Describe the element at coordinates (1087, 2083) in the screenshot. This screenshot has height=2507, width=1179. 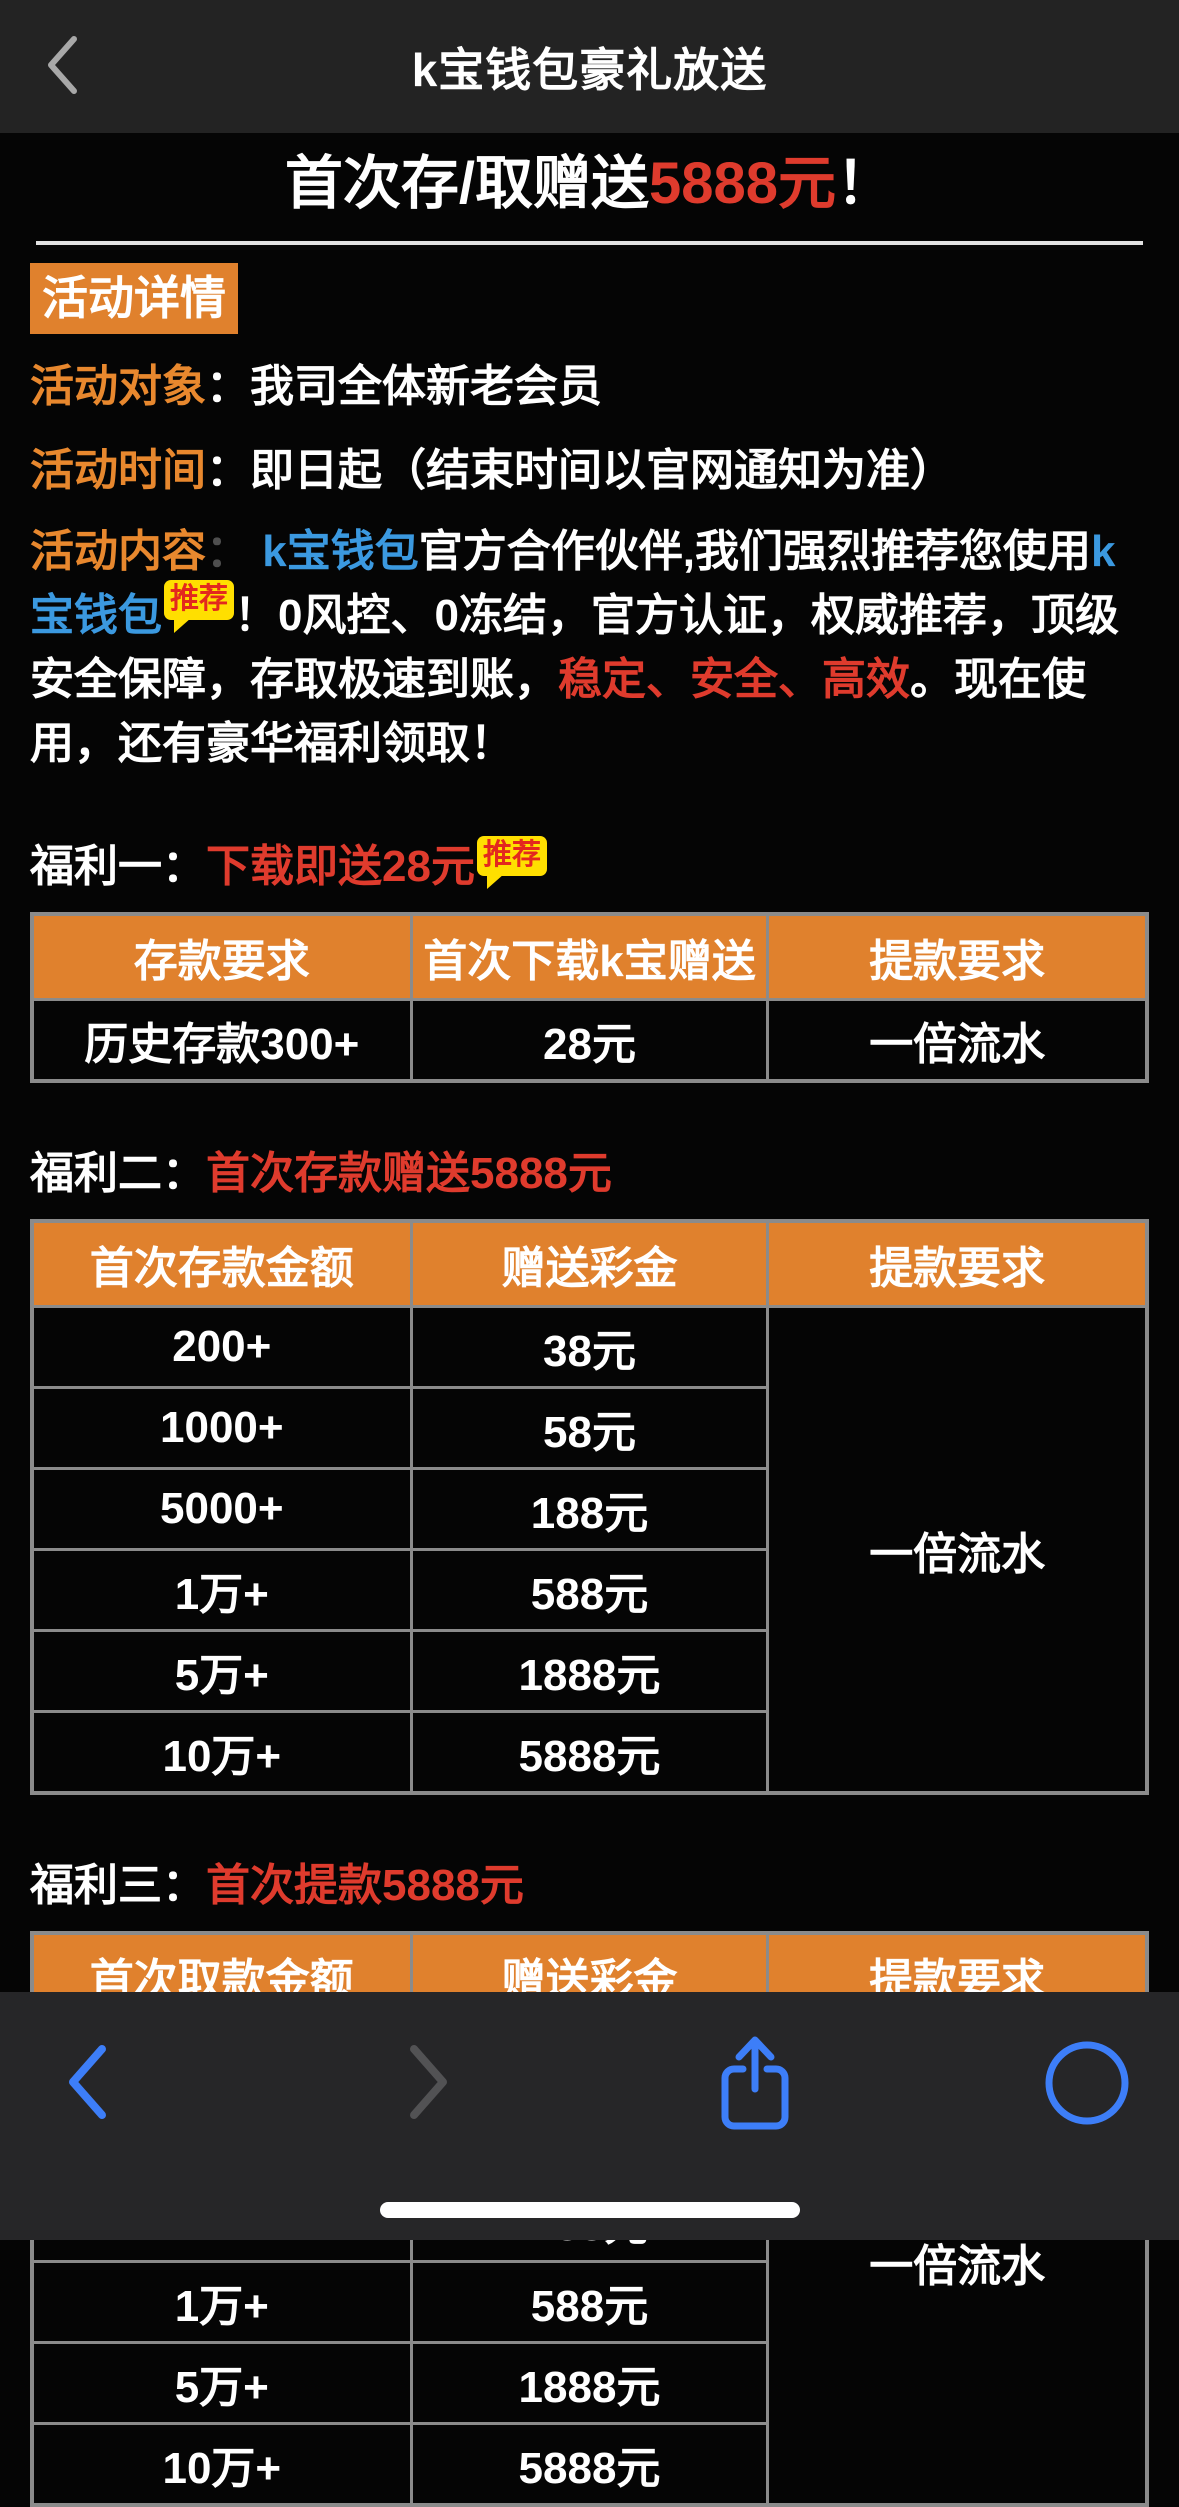
I see `open-in-safari-icon` at that location.